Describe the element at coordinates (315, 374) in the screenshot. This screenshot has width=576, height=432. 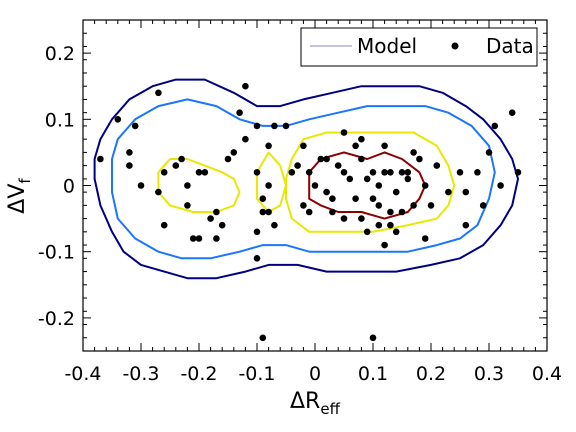
I see `x-tick-label: 0` at that location.